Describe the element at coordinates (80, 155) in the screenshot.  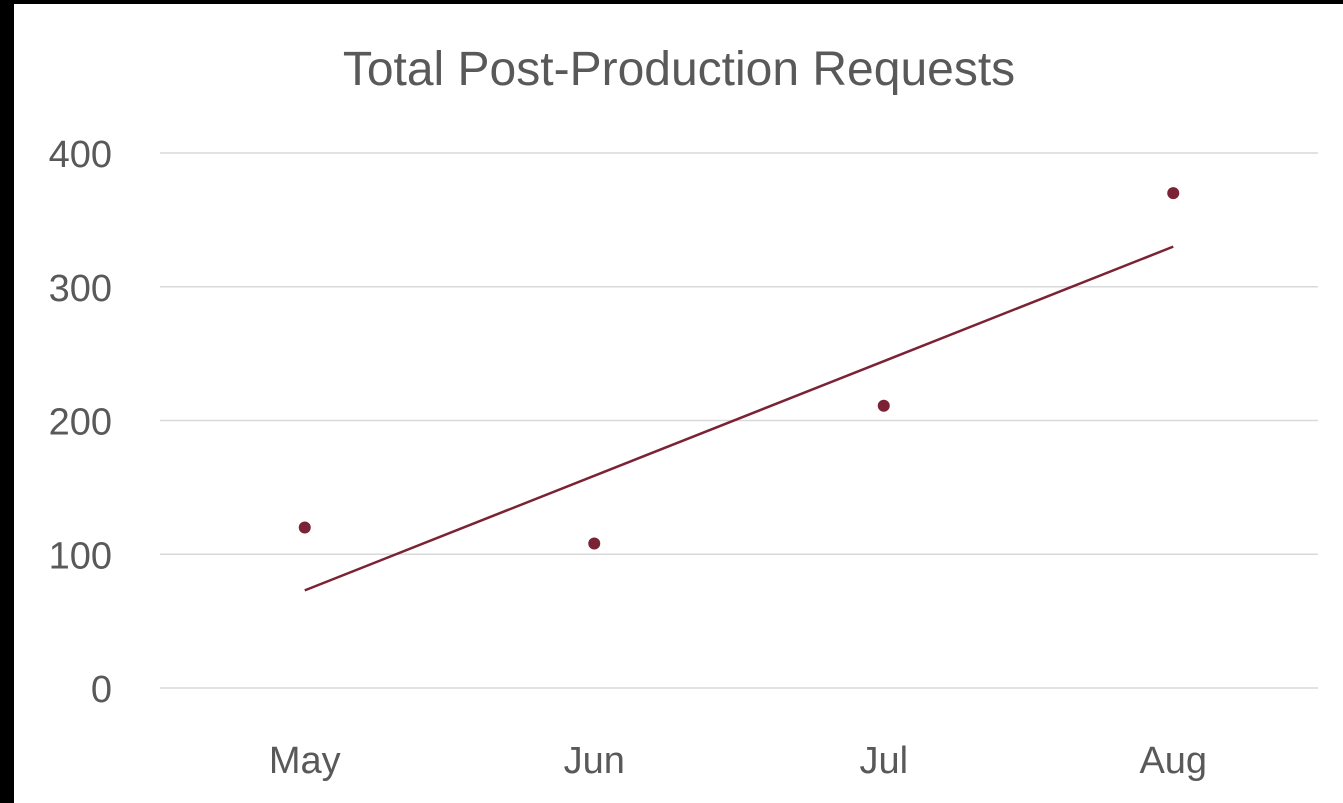
I see `y-tick-label: 400` at that location.